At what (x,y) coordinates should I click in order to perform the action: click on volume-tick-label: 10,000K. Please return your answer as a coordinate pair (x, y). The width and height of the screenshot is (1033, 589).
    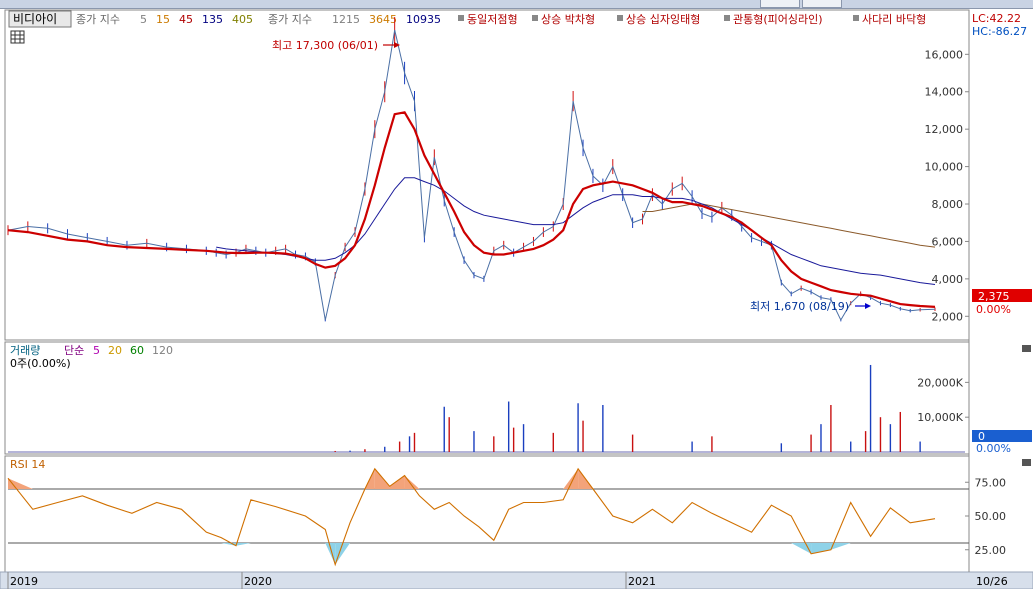
    Looking at the image, I should click on (940, 417).